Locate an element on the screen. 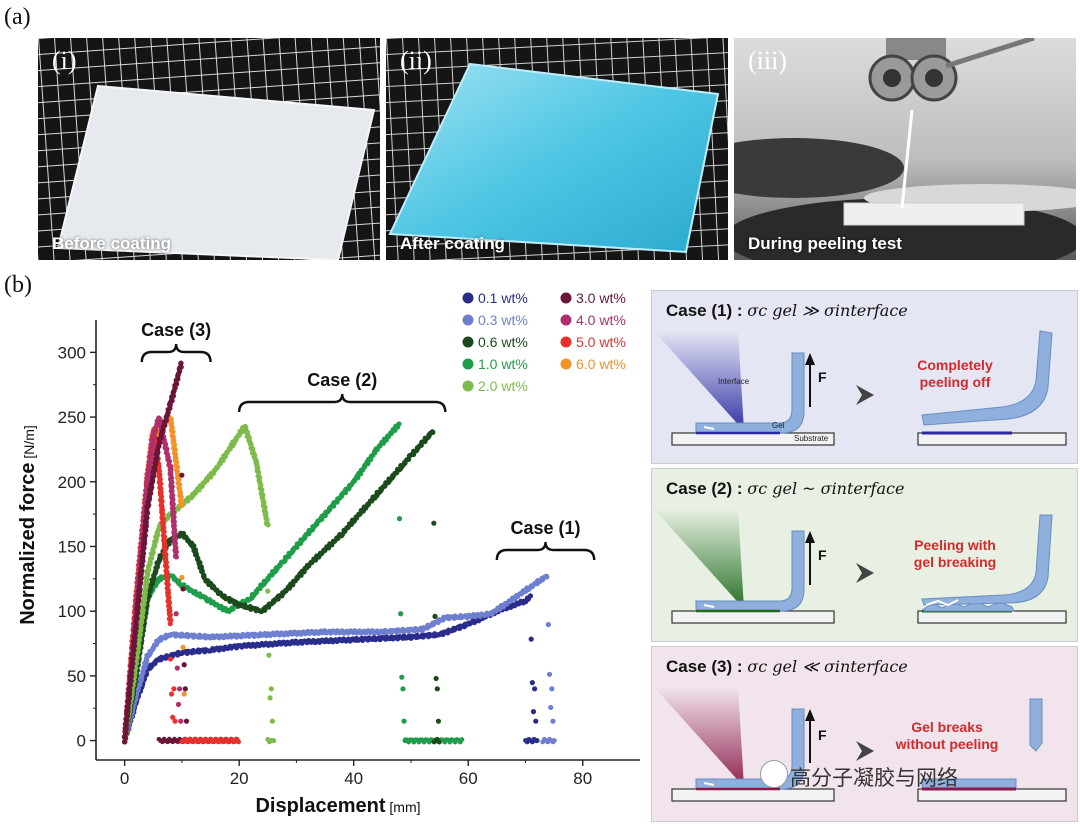 Image resolution: width=1080 pixels, height=826 pixels. case-3-result-line-2: without peeling is located at coordinates (947, 744).